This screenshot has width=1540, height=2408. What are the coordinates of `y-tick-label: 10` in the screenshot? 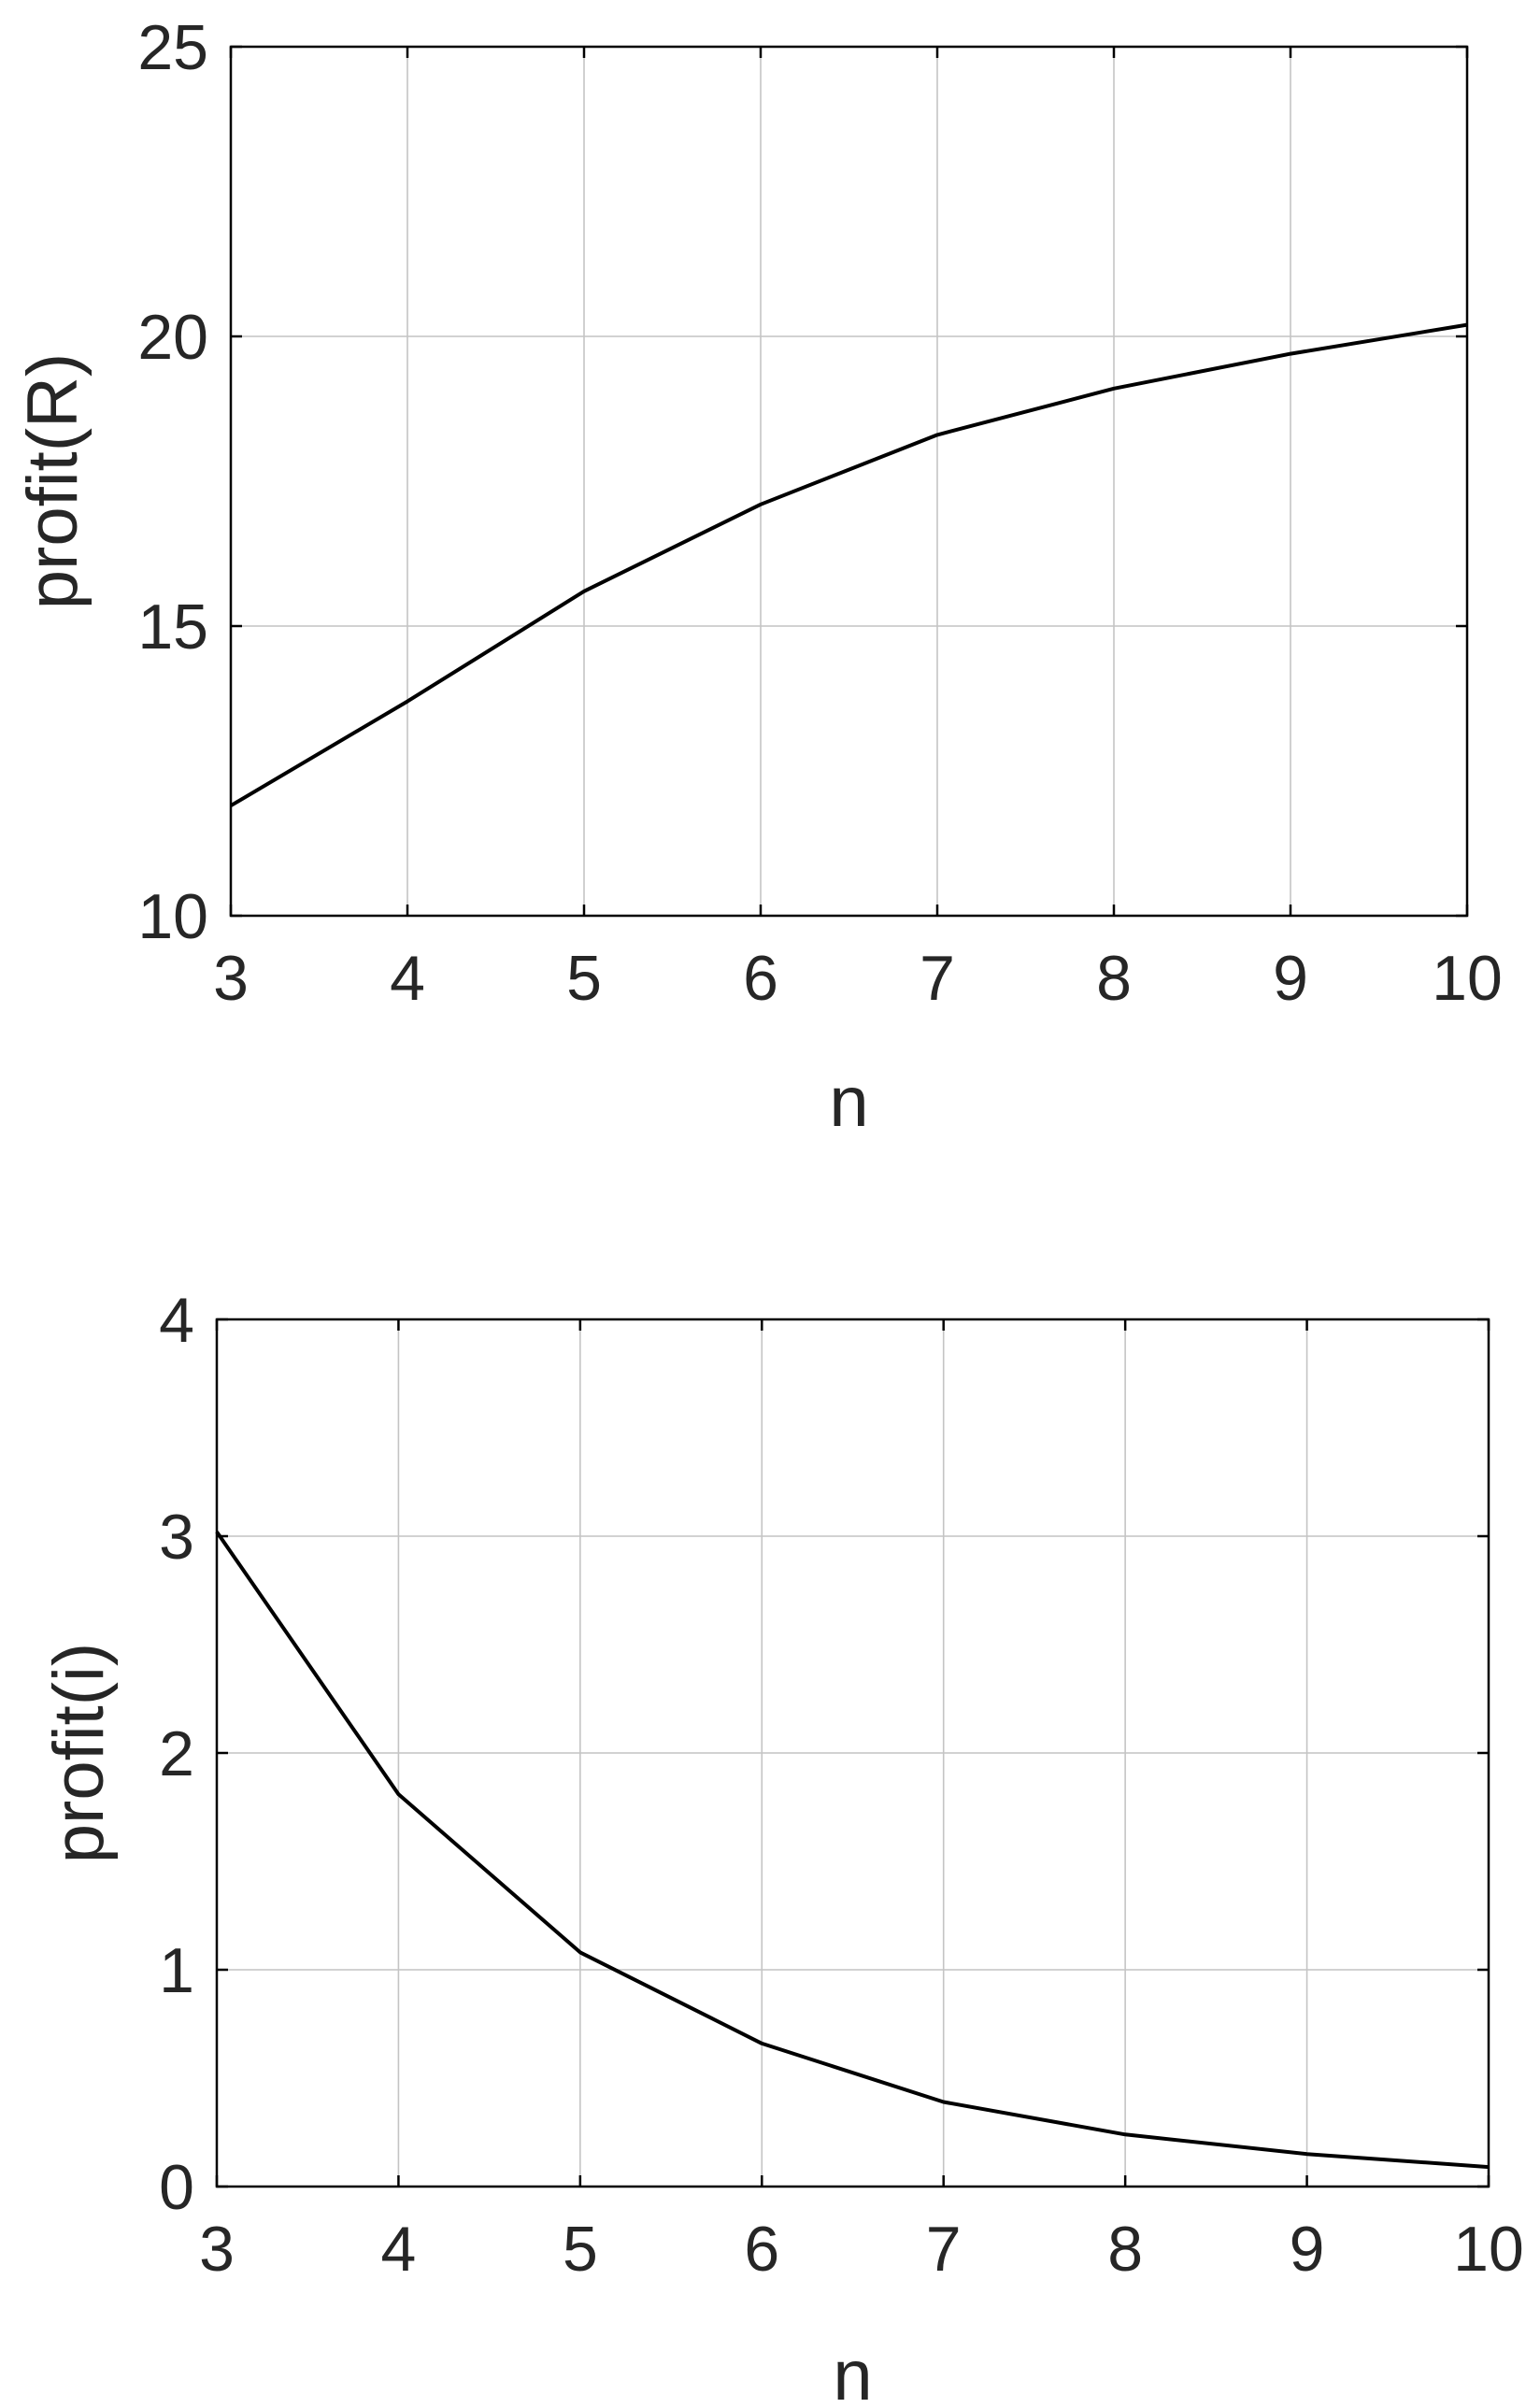 It's located at (172, 916).